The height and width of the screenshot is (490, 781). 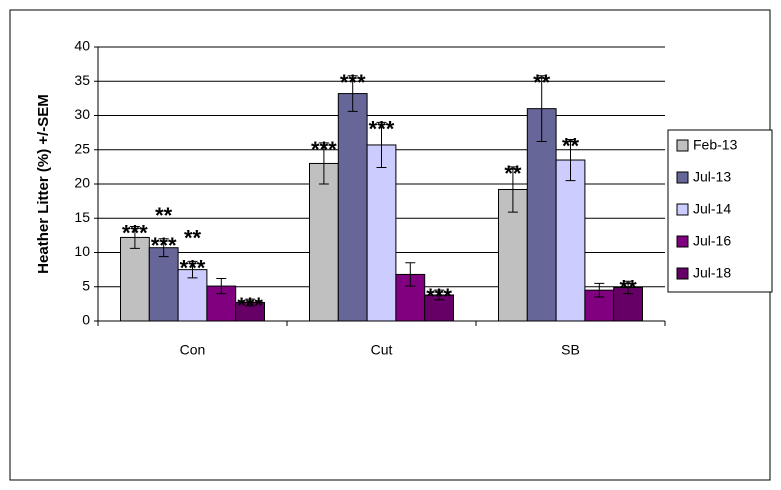 I want to click on legend-label: Feb-13, so click(x=715, y=145).